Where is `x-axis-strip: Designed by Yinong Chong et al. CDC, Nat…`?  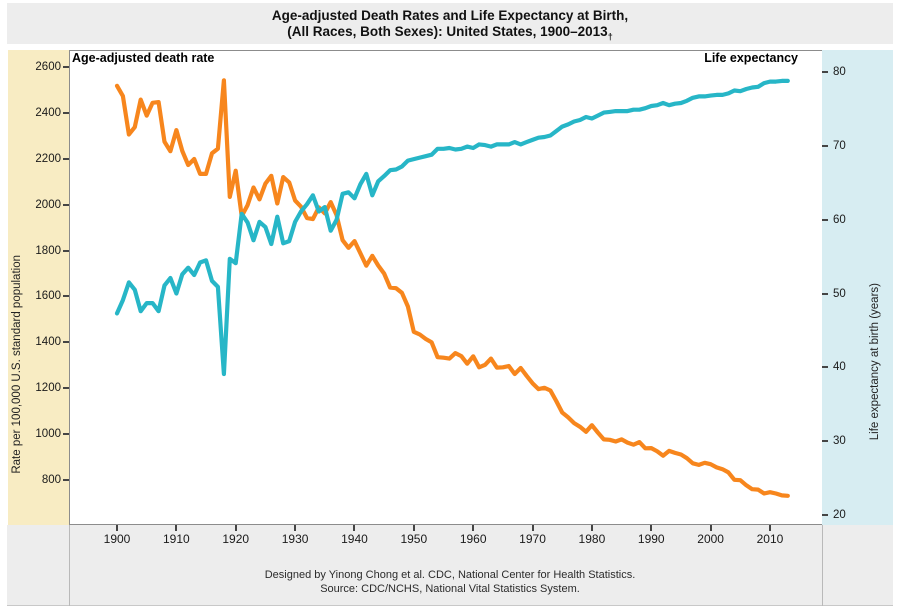 x-axis-strip: Designed by Yinong Chong et al. CDC, Nat… is located at coordinates (450, 565).